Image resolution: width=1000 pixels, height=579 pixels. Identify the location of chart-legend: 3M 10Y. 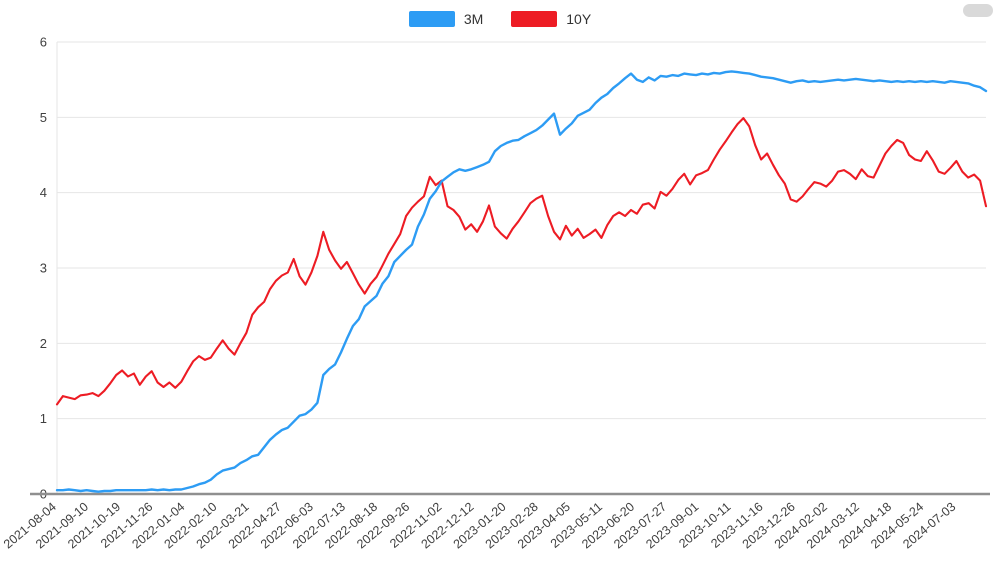
(500, 19).